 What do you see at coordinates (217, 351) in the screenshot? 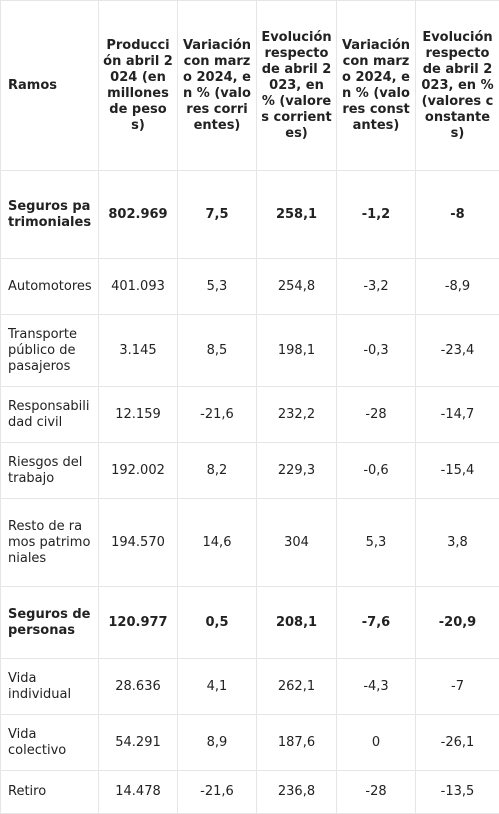
I see `cell-variacion-corrientes: 8,5` at bounding box center [217, 351].